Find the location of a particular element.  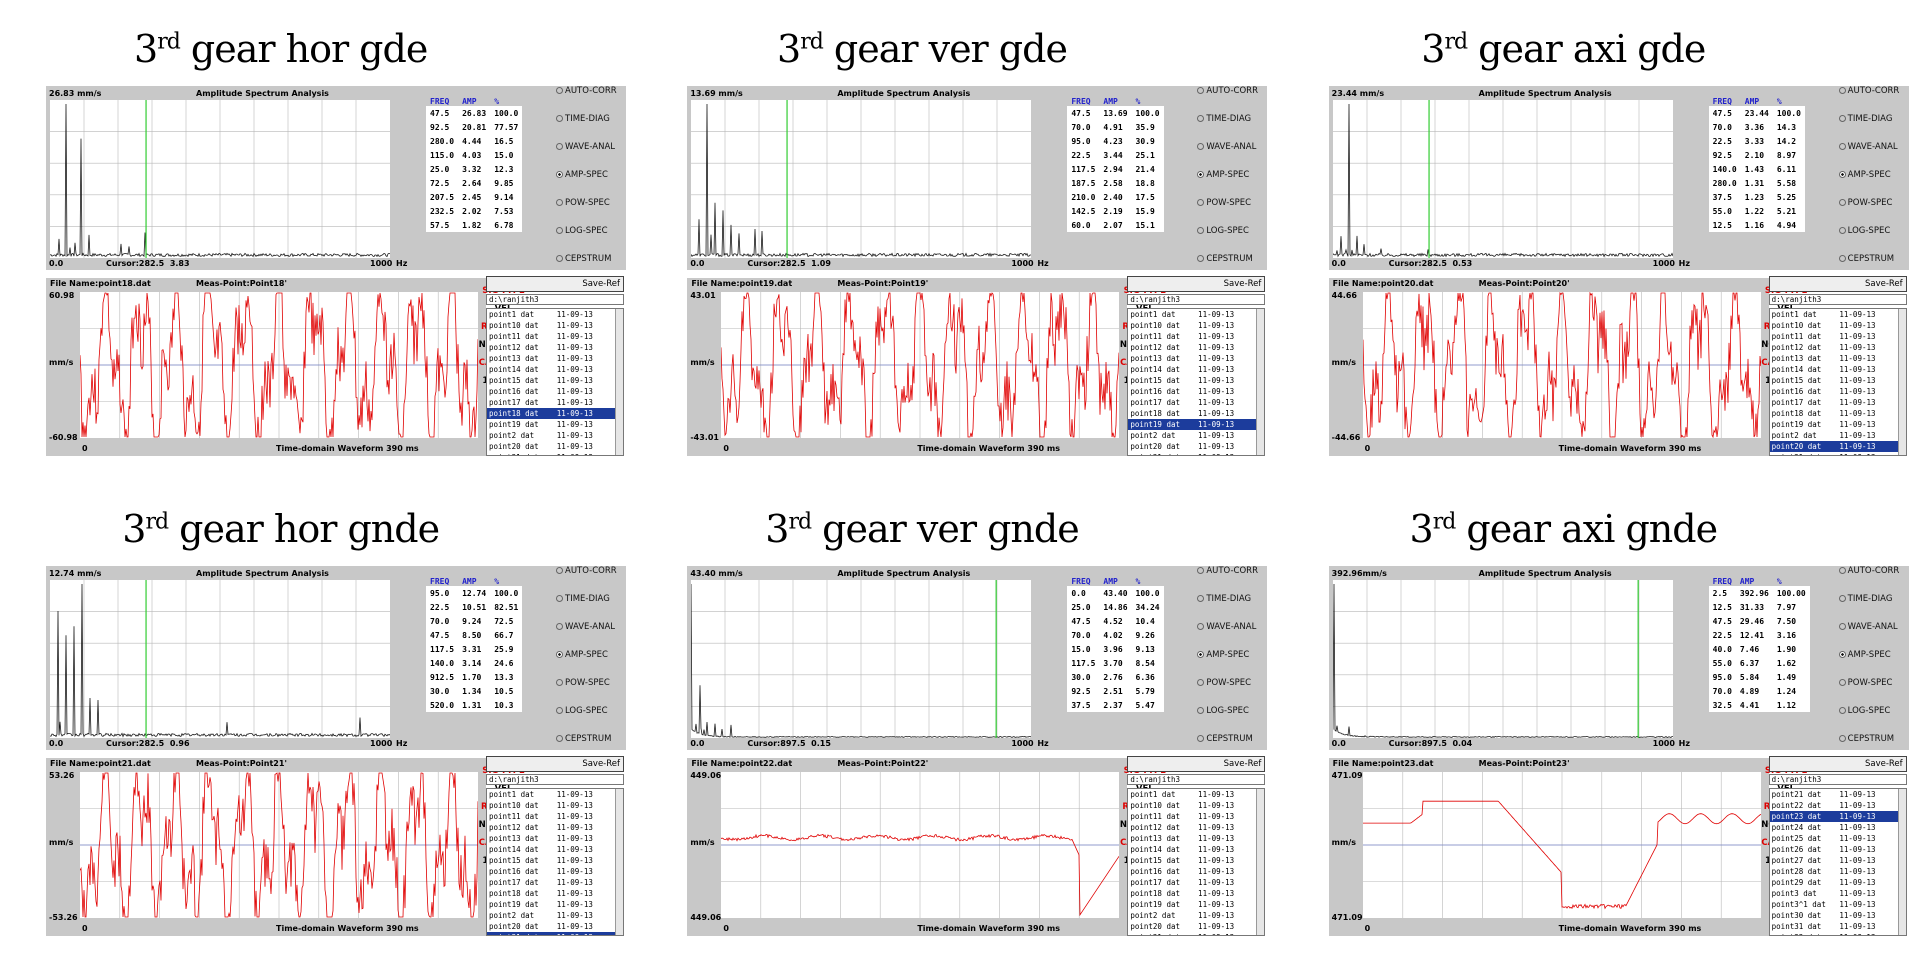

file-list-item: point25 dat 11-09-13 is located at coordinates (1823, 838).